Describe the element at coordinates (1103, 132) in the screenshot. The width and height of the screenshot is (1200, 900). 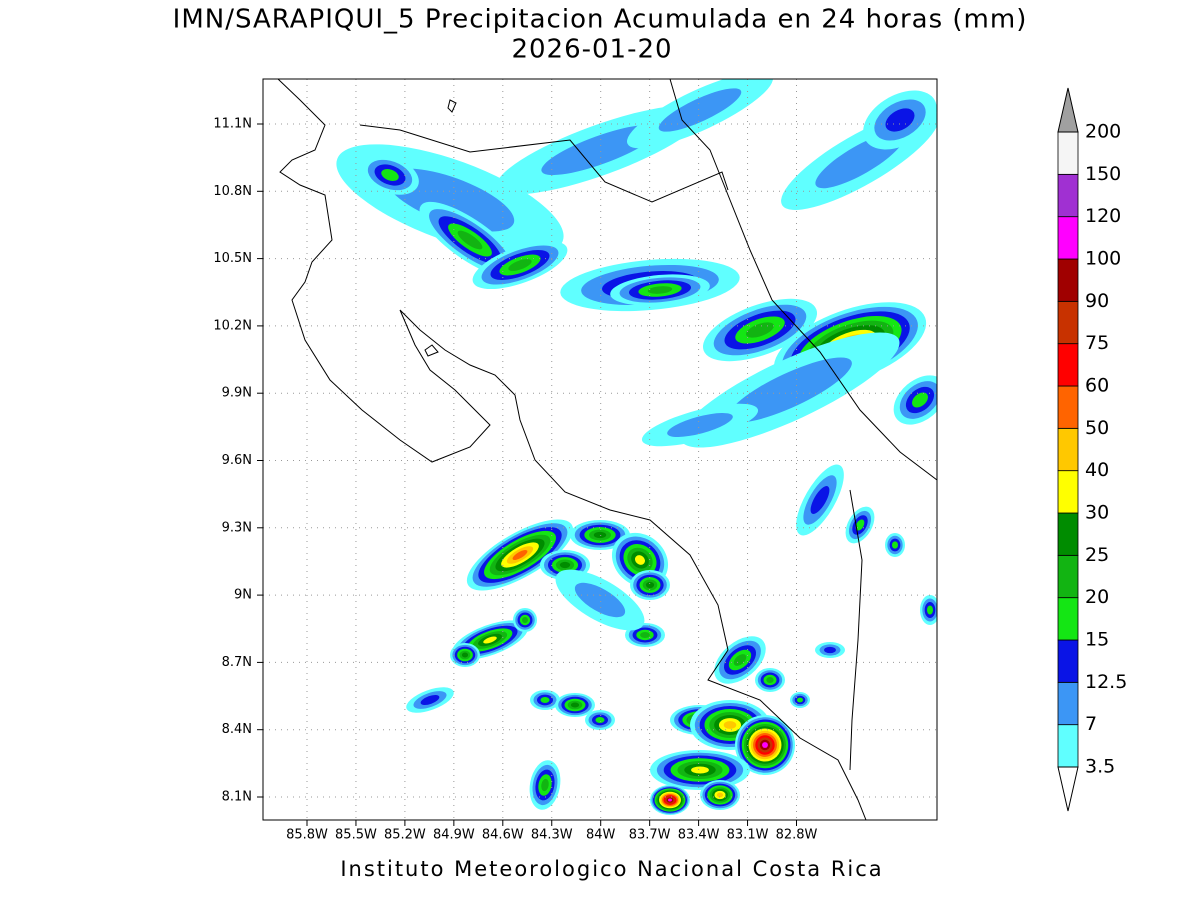
I see `colorbar-label: 200` at that location.